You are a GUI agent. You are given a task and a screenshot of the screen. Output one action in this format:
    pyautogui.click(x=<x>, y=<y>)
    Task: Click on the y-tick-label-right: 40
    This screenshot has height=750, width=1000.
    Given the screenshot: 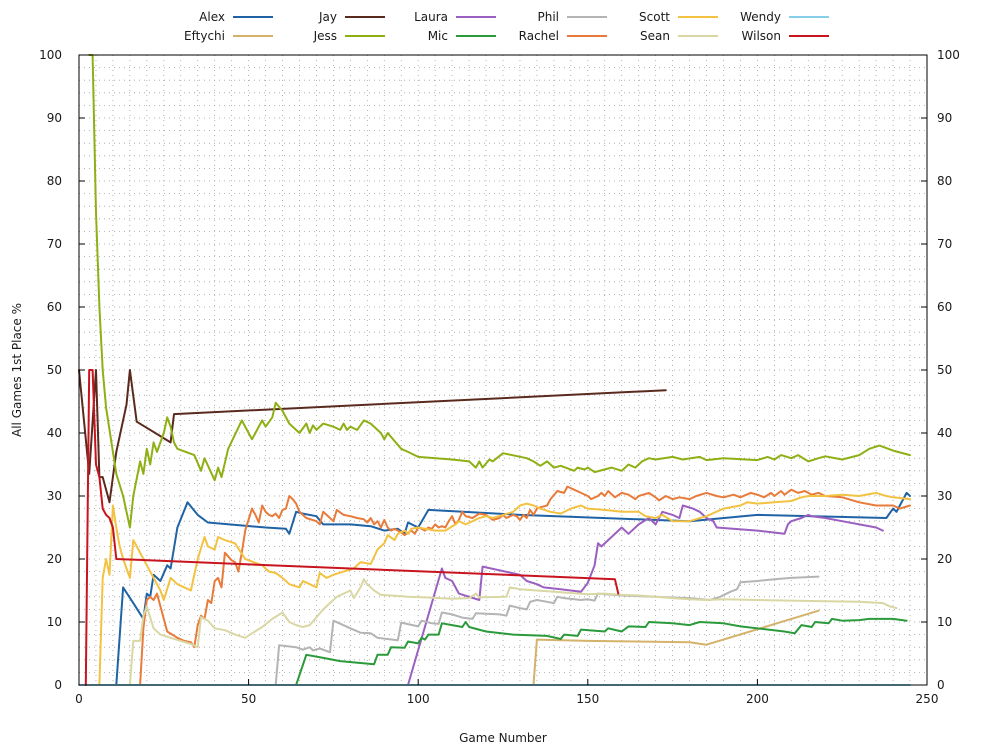 What is the action you would take?
    pyautogui.click(x=944, y=433)
    